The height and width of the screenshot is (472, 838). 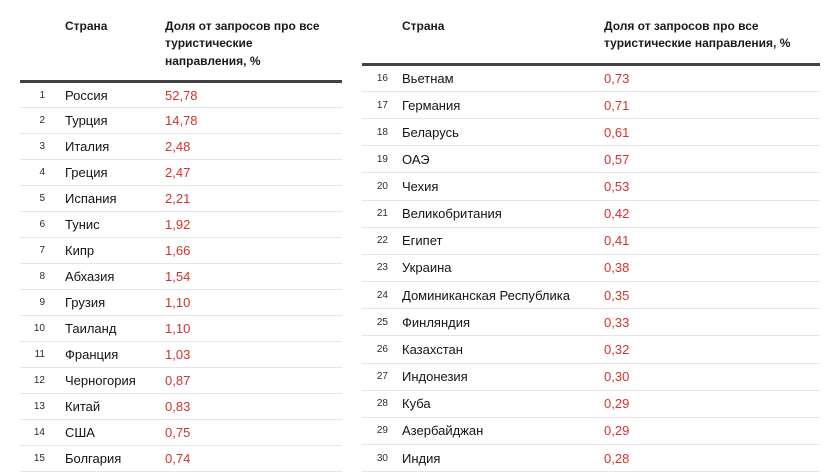 What do you see at coordinates (115, 251) in the screenshot?
I see `country-name: Кипр` at bounding box center [115, 251].